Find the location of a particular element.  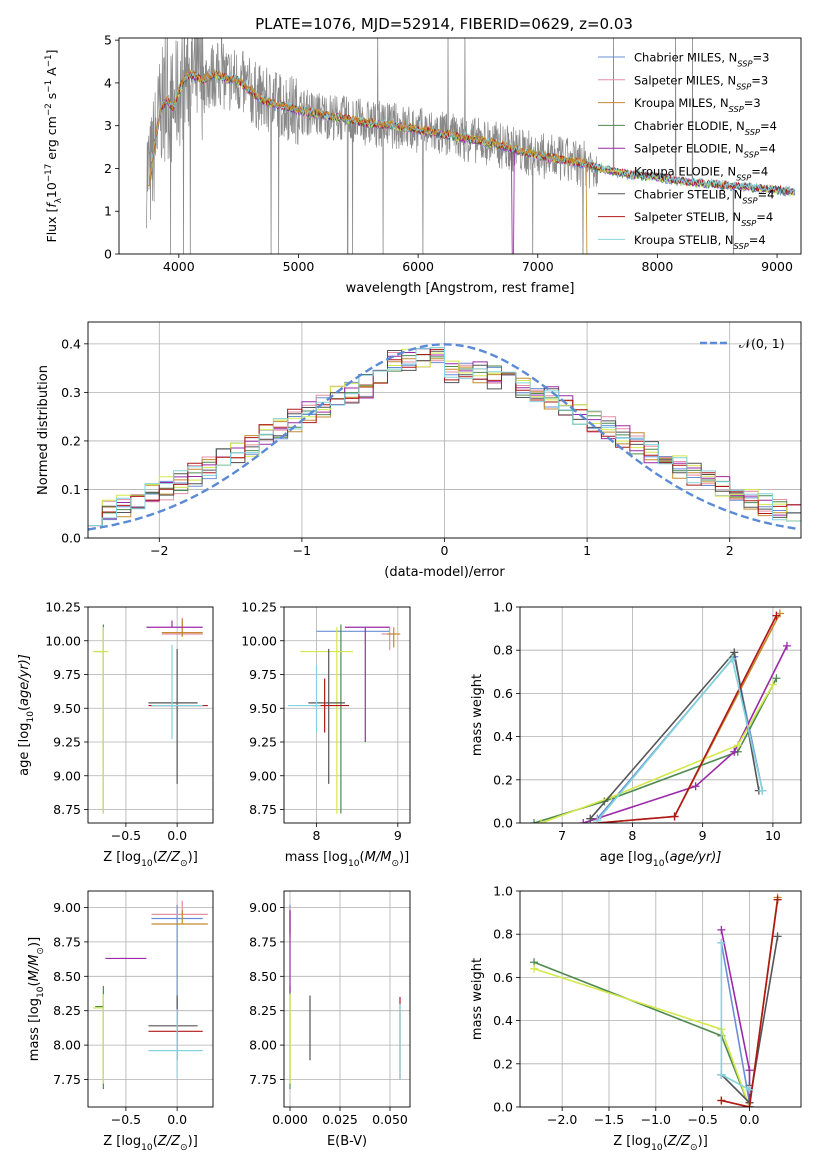

y-tick-label: 9.50 is located at coordinates (67, 708).